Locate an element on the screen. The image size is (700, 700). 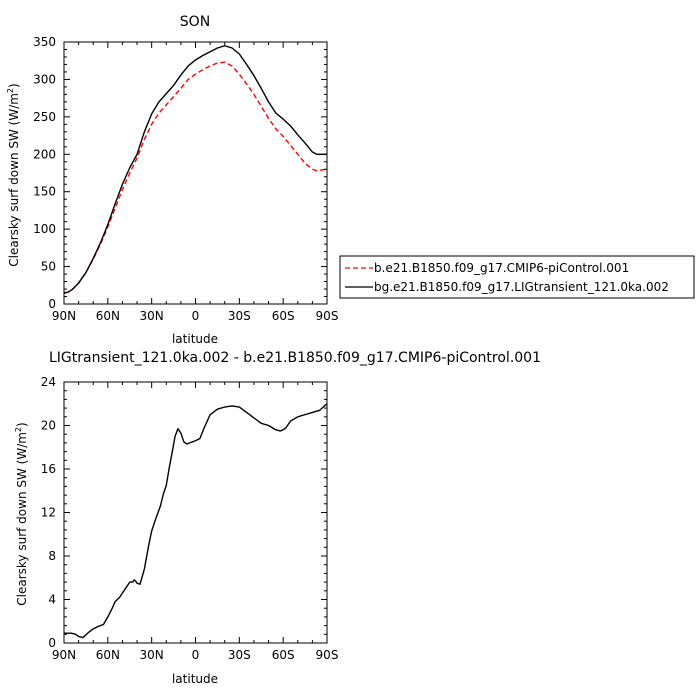
top-xtick-label: 0 is located at coordinates (196, 316).